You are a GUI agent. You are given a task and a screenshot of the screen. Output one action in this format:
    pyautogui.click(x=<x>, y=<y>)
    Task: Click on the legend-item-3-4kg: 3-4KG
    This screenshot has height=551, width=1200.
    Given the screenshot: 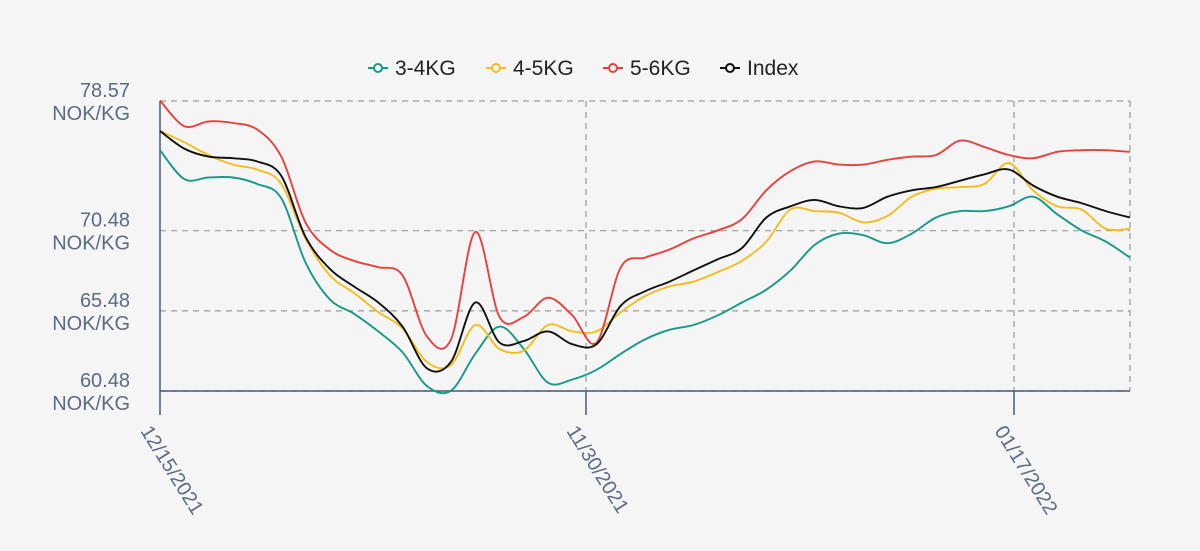 What is the action you would take?
    pyautogui.click(x=412, y=68)
    